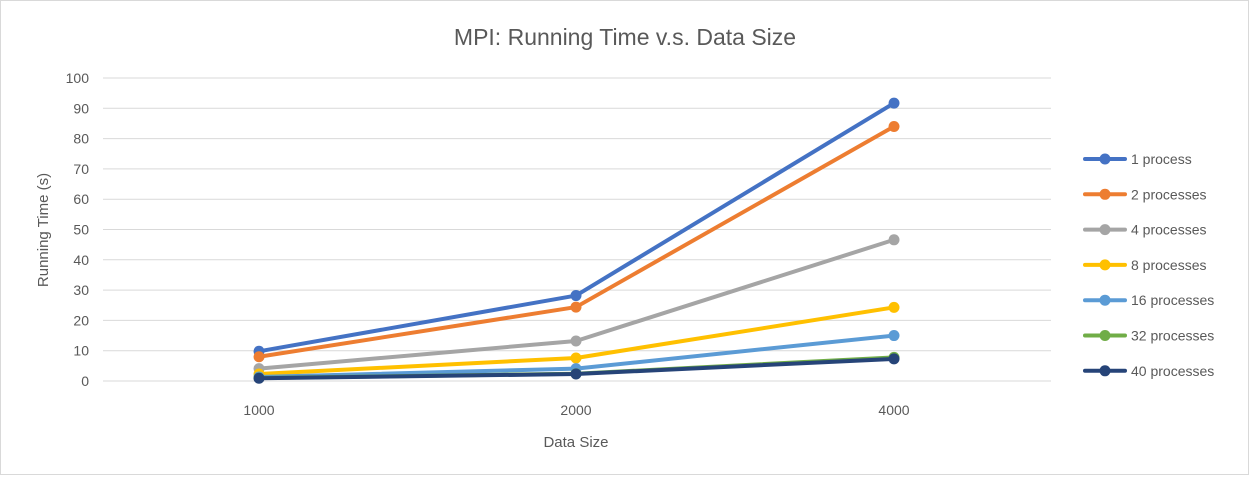  Describe the element at coordinates (81, 199) in the screenshot. I see `y-tick-label: 60` at that location.